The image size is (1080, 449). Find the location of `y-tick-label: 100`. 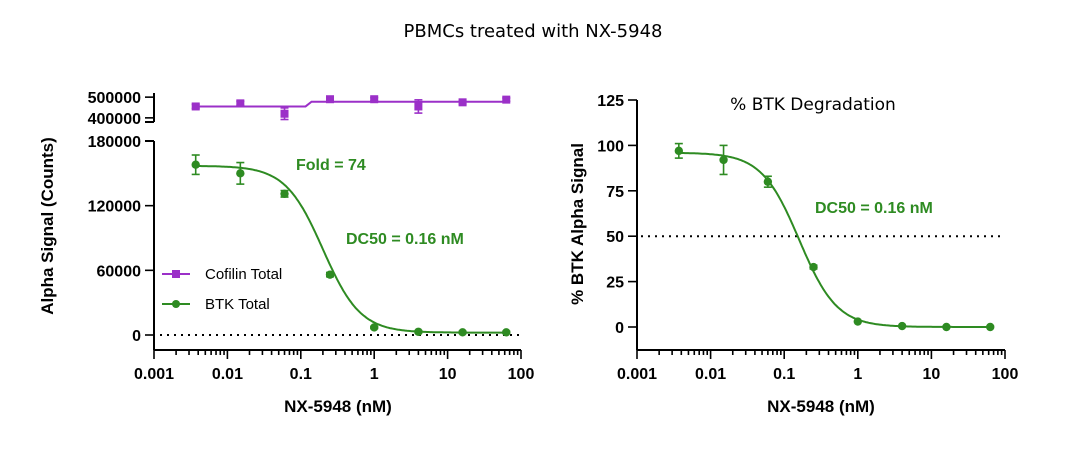

y-tick-label: 100 is located at coordinates (610, 146).